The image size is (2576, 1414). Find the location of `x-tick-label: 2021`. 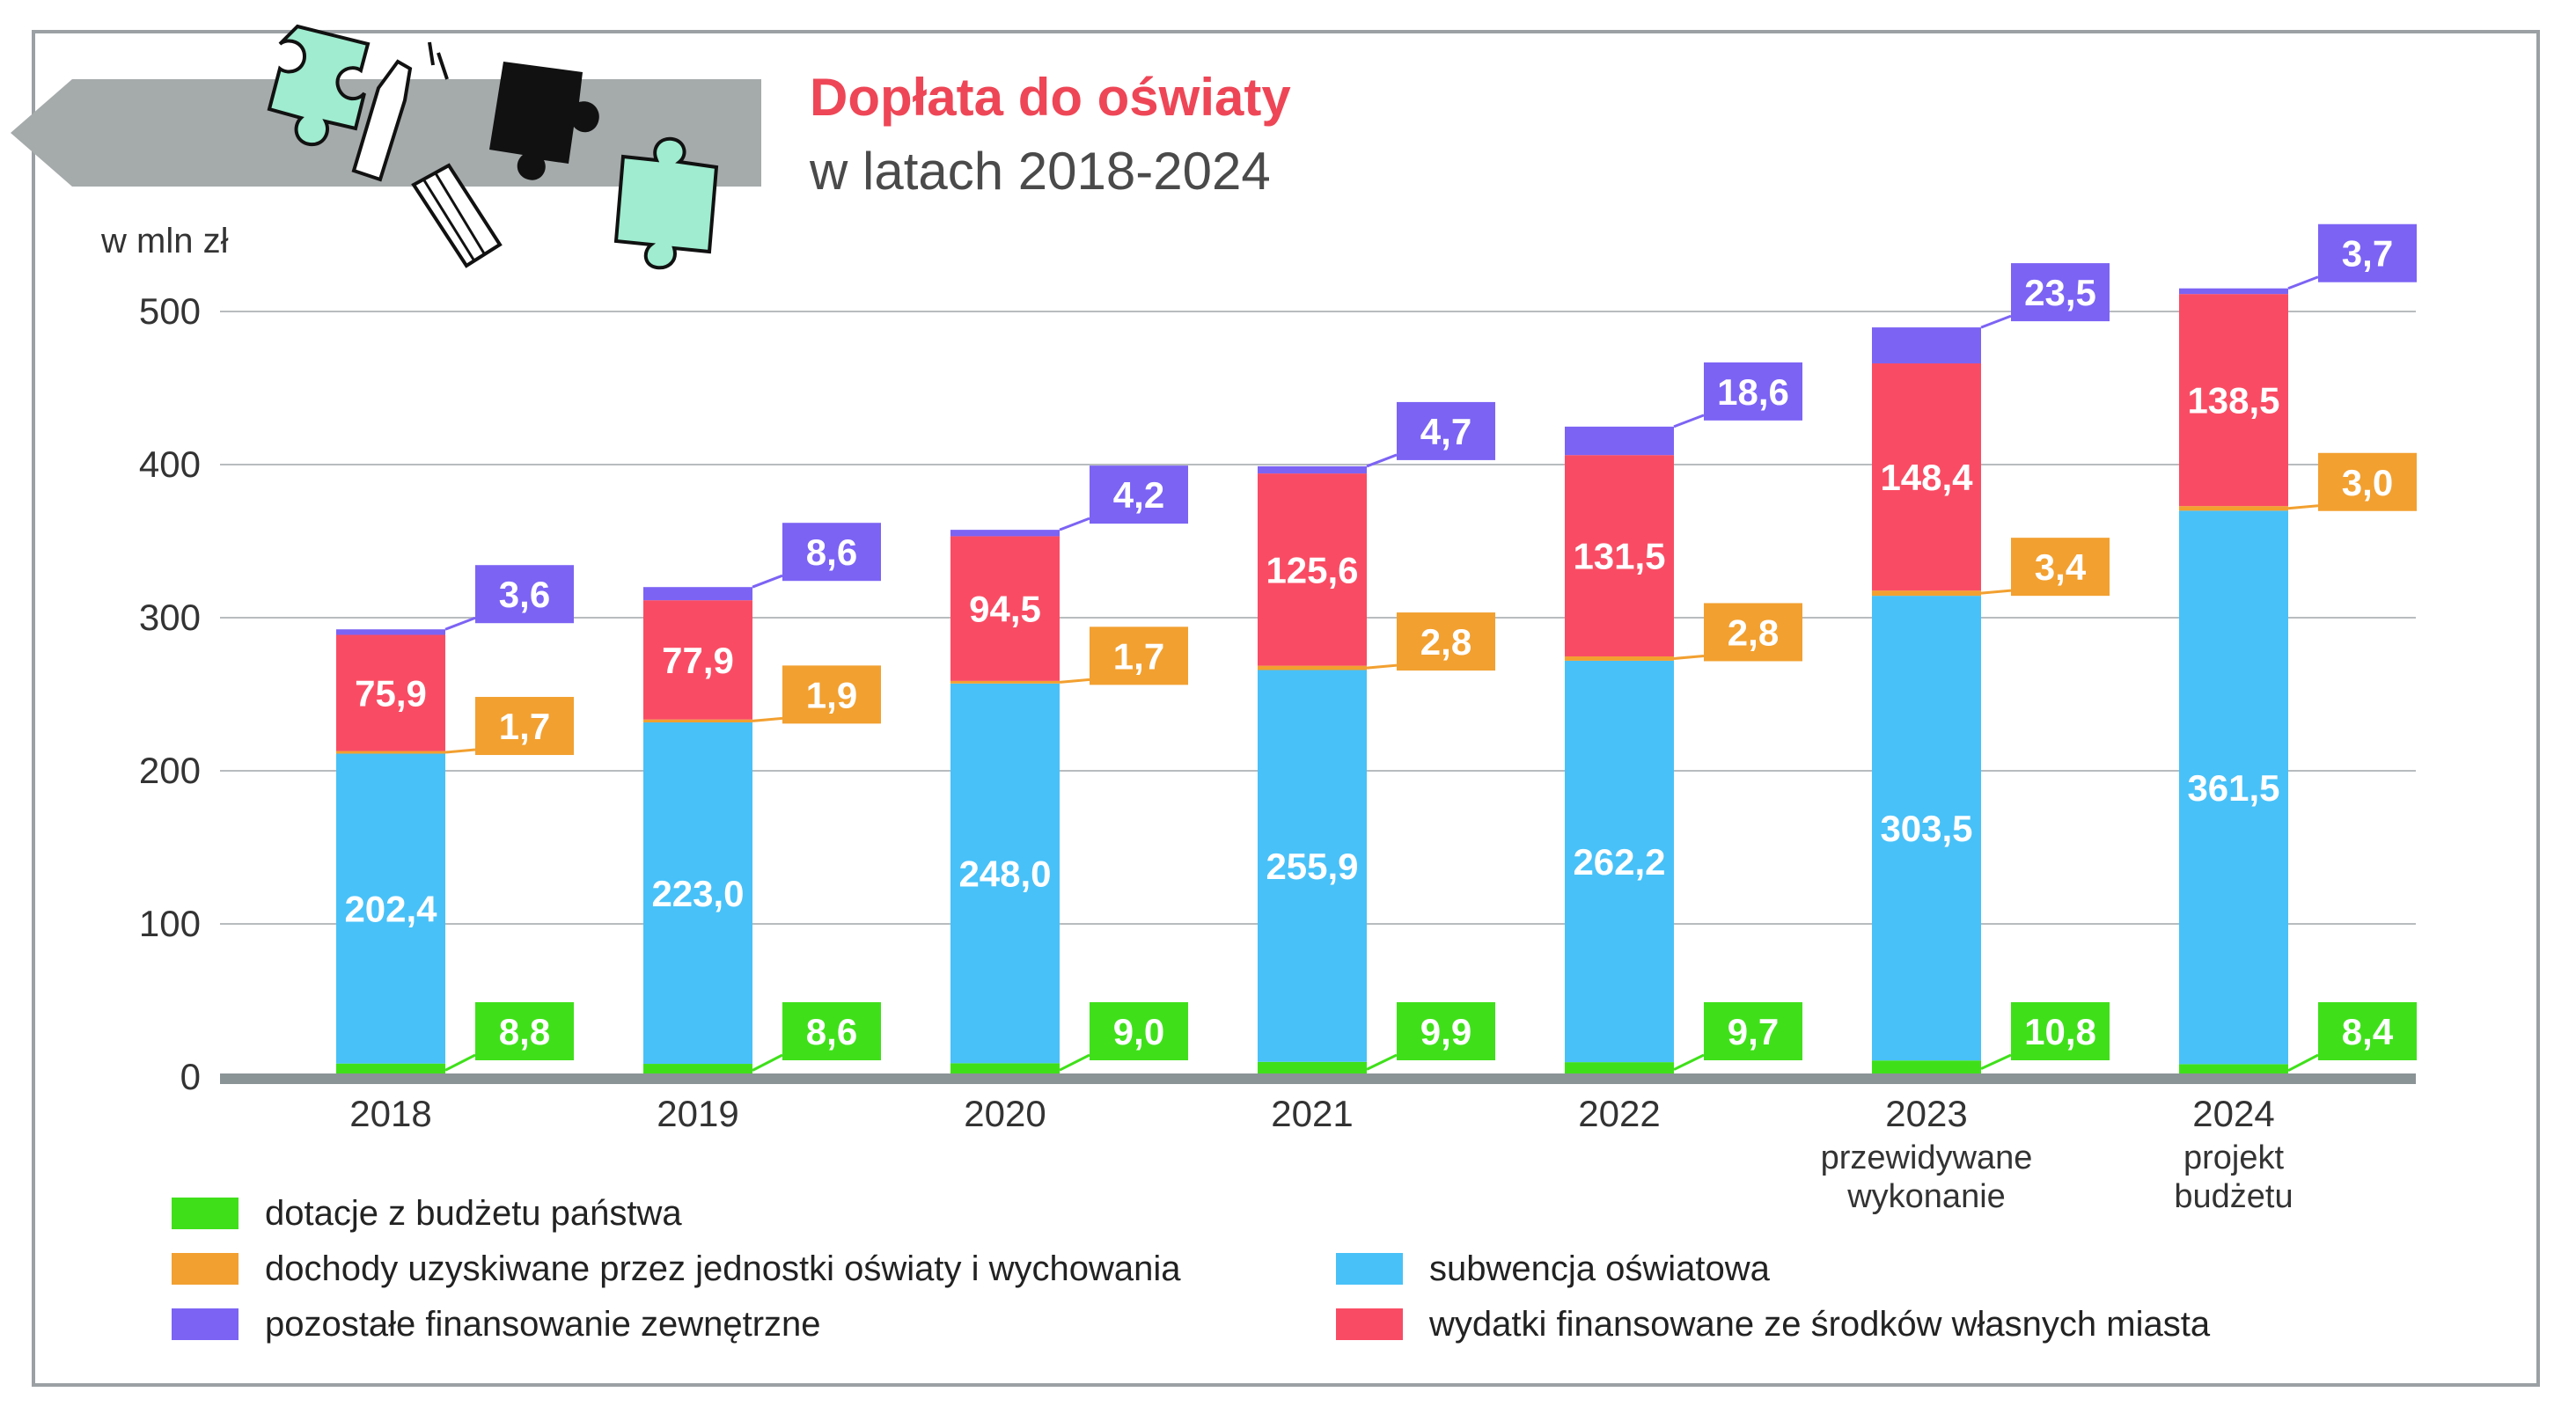

x-tick-label: 2021 is located at coordinates (1312, 1113).